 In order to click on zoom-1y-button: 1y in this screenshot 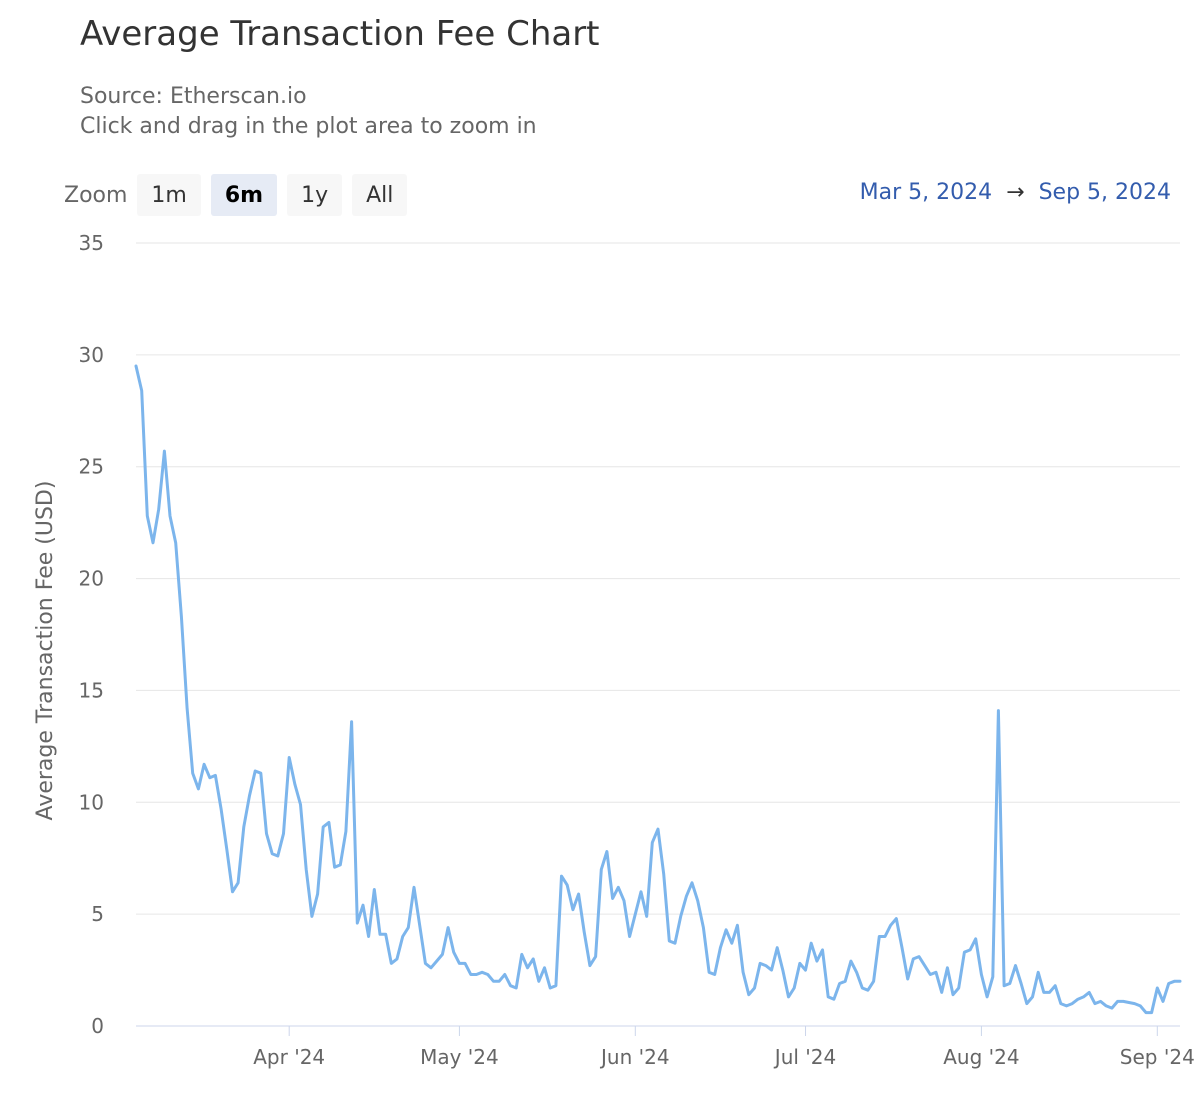, I will do `click(315, 195)`.